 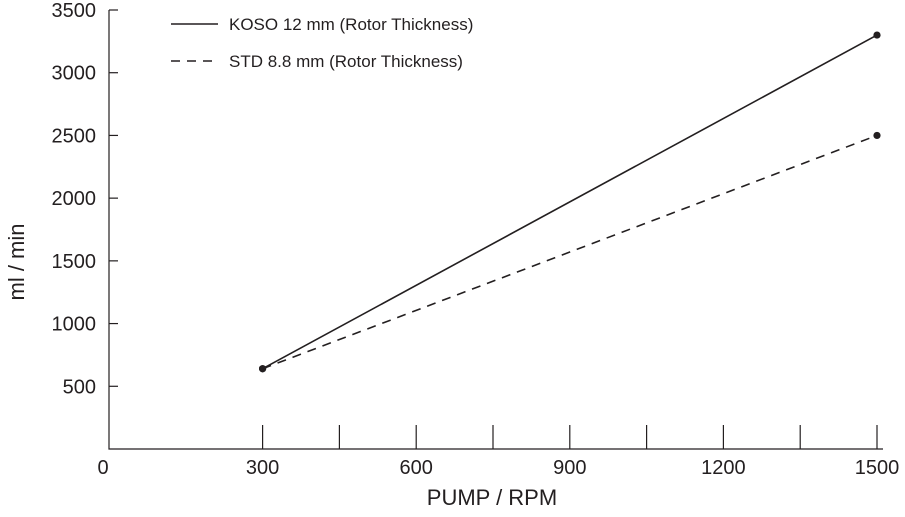 I want to click on y-tick-label: 2500, so click(x=74, y=136).